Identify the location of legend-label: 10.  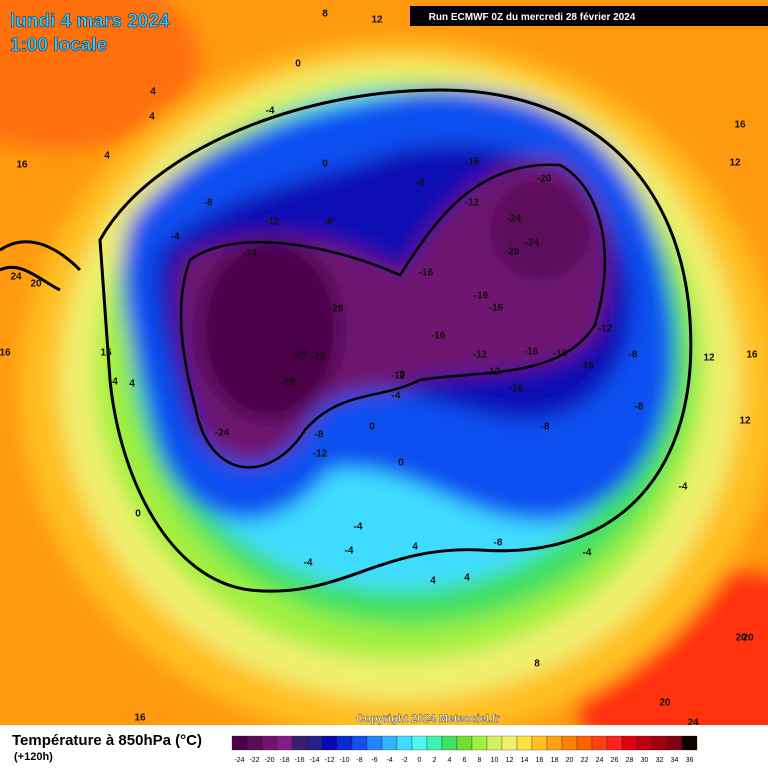
(495, 760).